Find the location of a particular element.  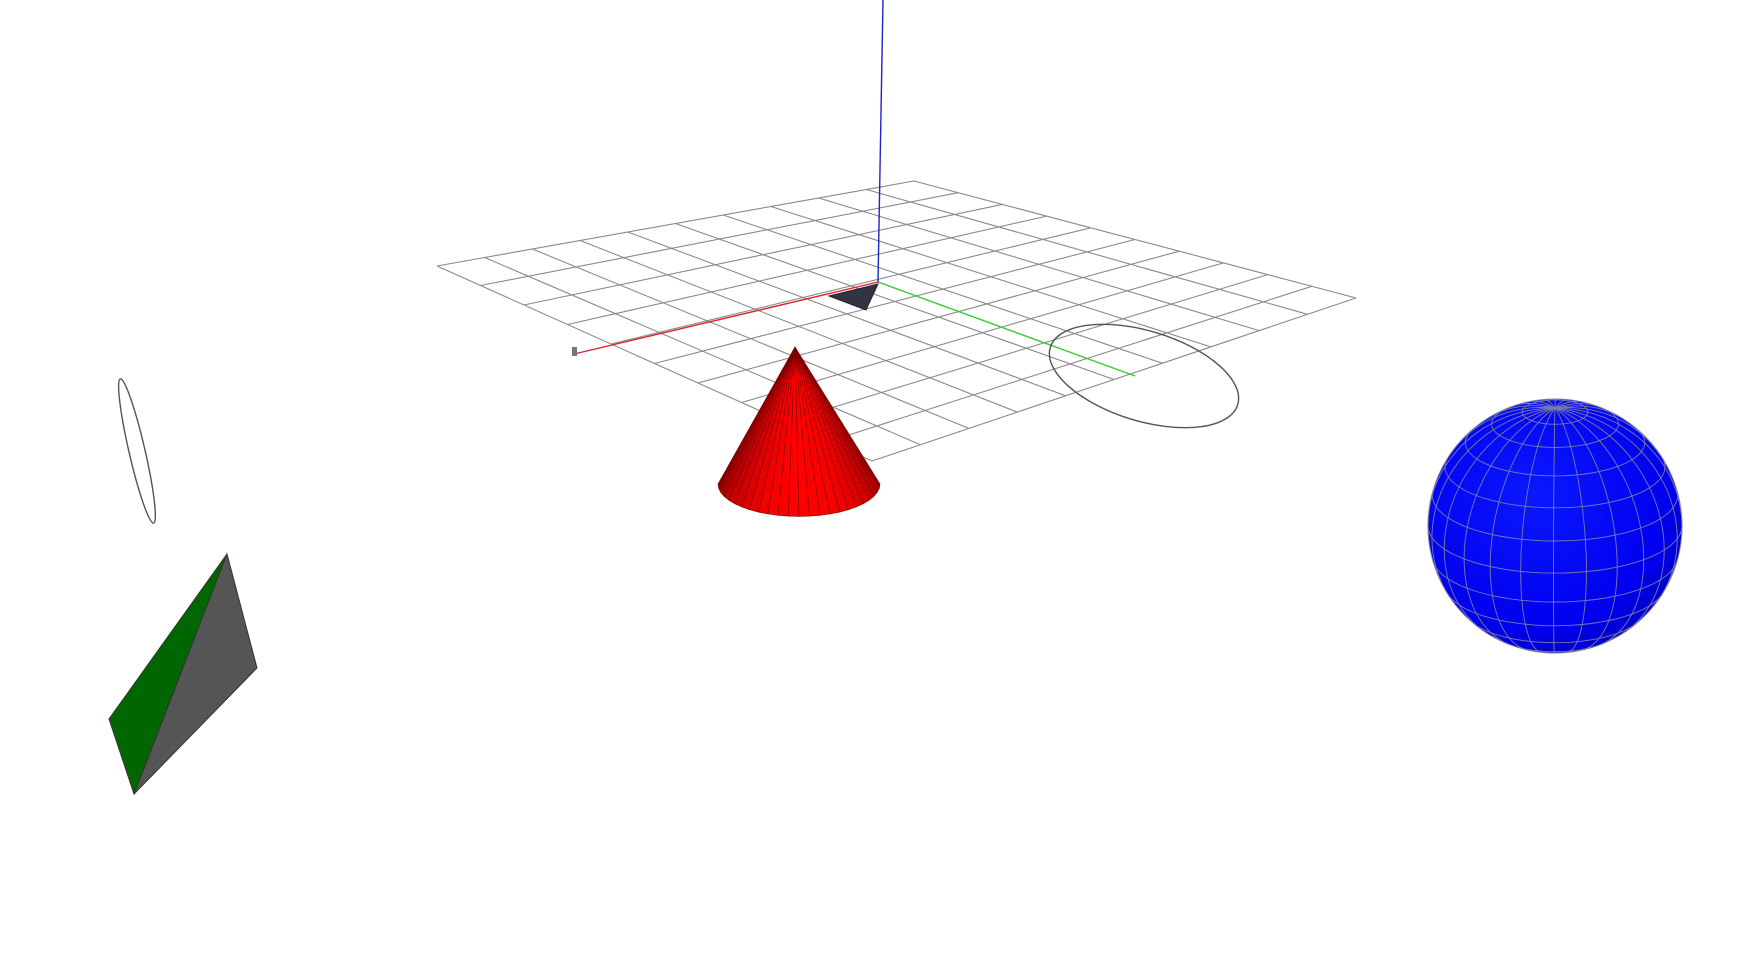

x-axis-line is located at coordinates (726, 318).